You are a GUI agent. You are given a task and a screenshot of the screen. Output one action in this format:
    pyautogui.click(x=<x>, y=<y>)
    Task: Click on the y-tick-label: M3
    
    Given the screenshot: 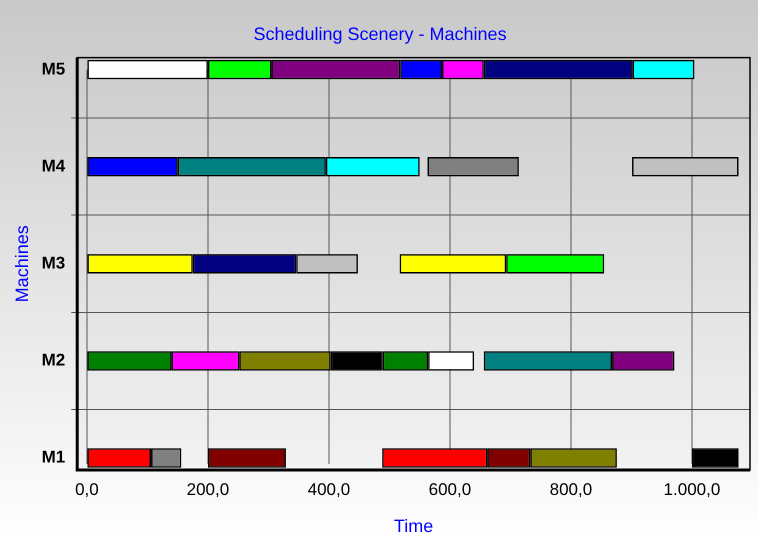 What is the action you would take?
    pyautogui.click(x=54, y=262)
    